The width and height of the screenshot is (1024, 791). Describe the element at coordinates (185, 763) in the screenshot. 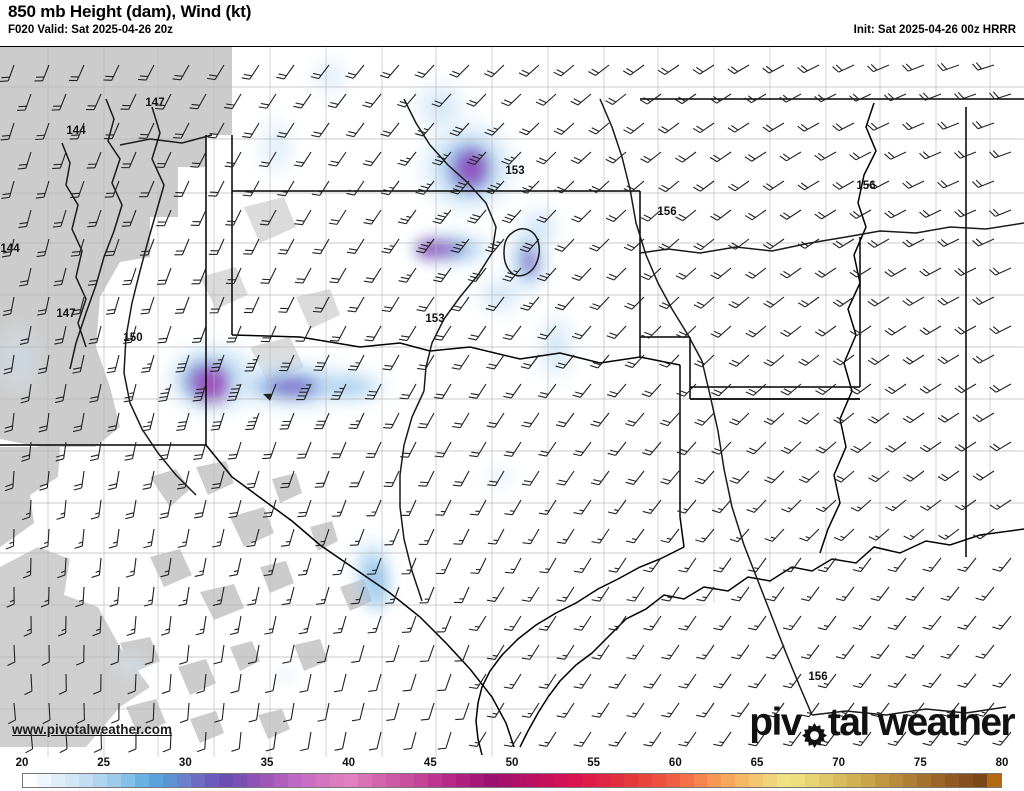

I see `colorbar-tick: 30` at that location.